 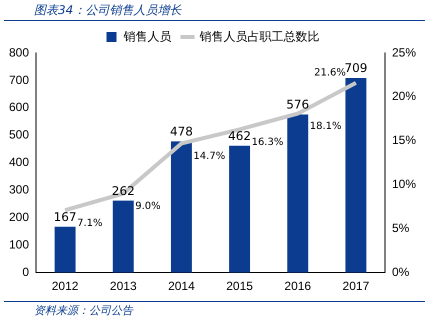 I want to click on y-tick-label: 400, so click(x=19, y=162).